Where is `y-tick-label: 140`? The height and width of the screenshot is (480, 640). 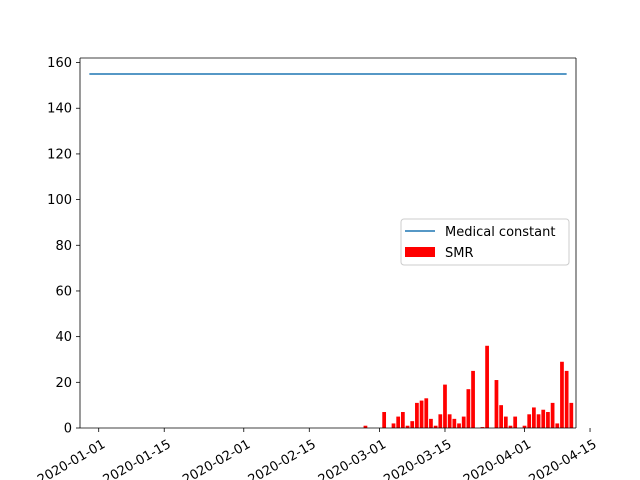
y-tick-label: 140 is located at coordinates (59, 109).